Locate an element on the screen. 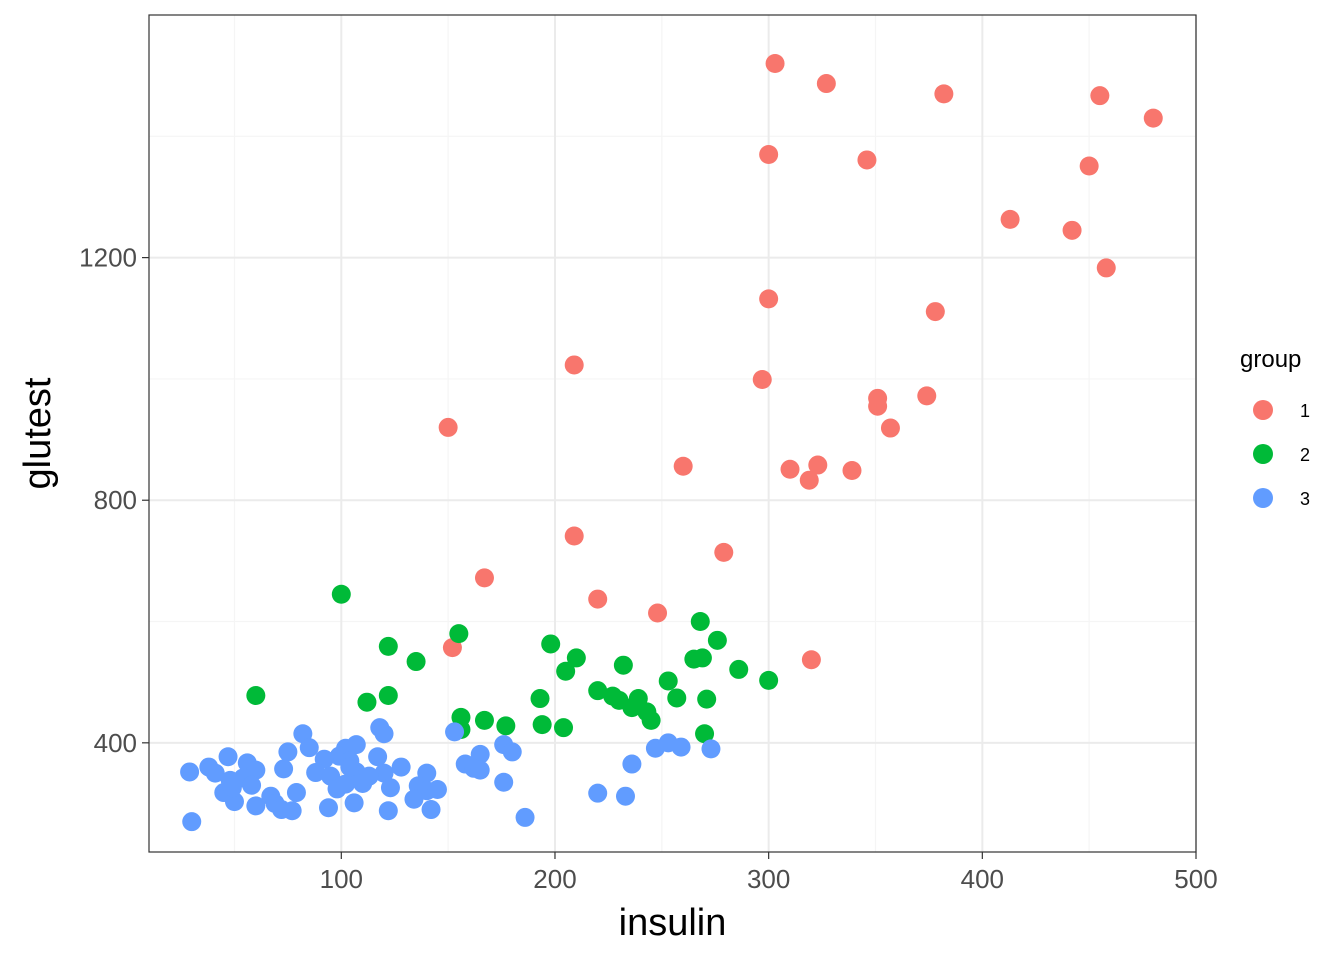 This screenshot has height=960, width=1344. legend: group 1 2 3 is located at coordinates (1275, 427).